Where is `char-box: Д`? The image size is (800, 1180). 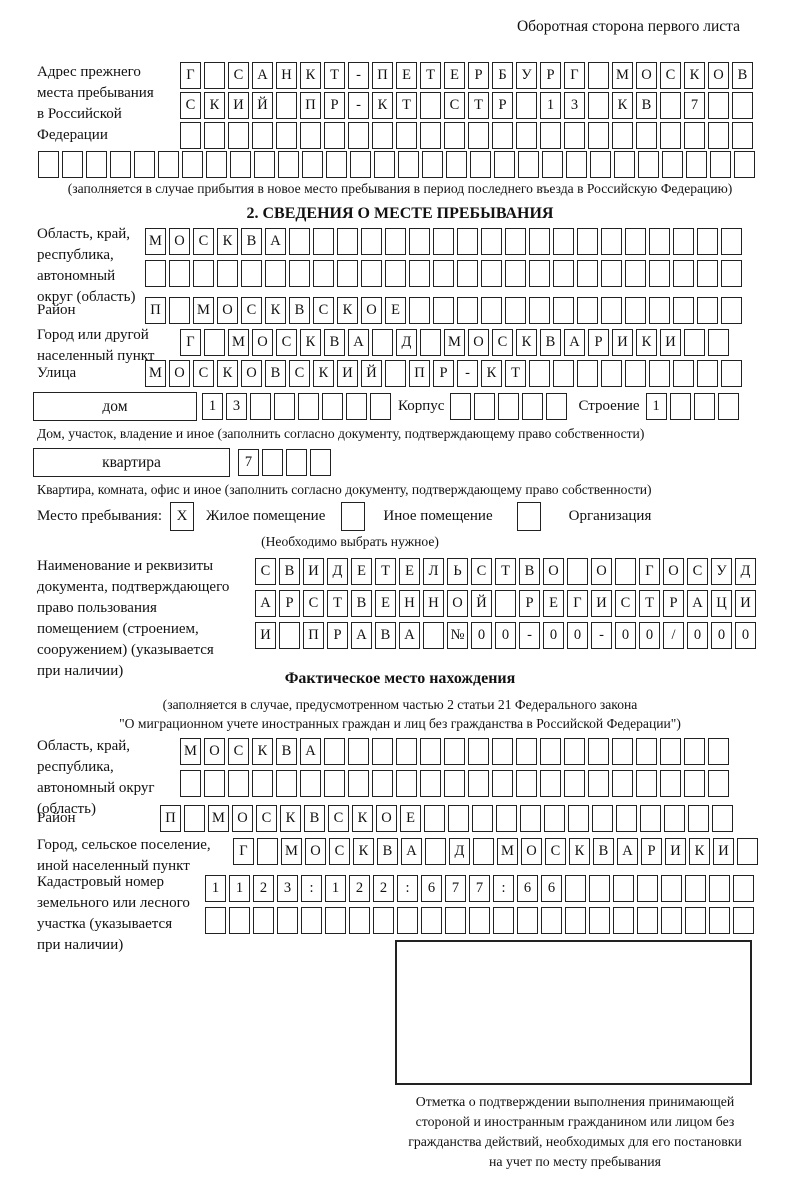 char-box: Д is located at coordinates (337, 571).